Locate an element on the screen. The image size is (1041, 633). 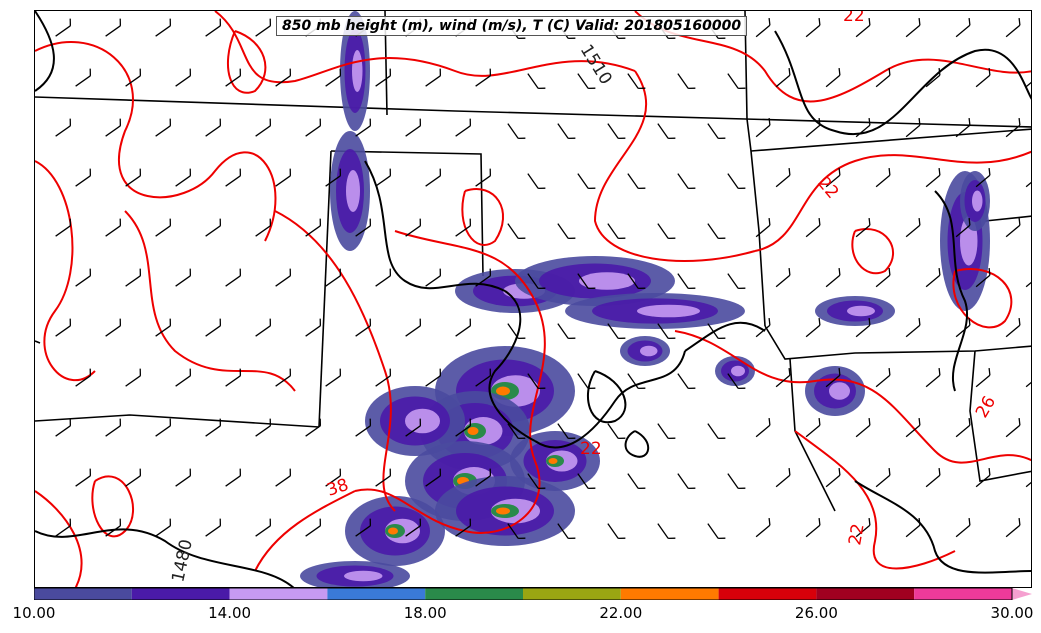
colorbar-extend-arrow is located at coordinates (1022, 594).